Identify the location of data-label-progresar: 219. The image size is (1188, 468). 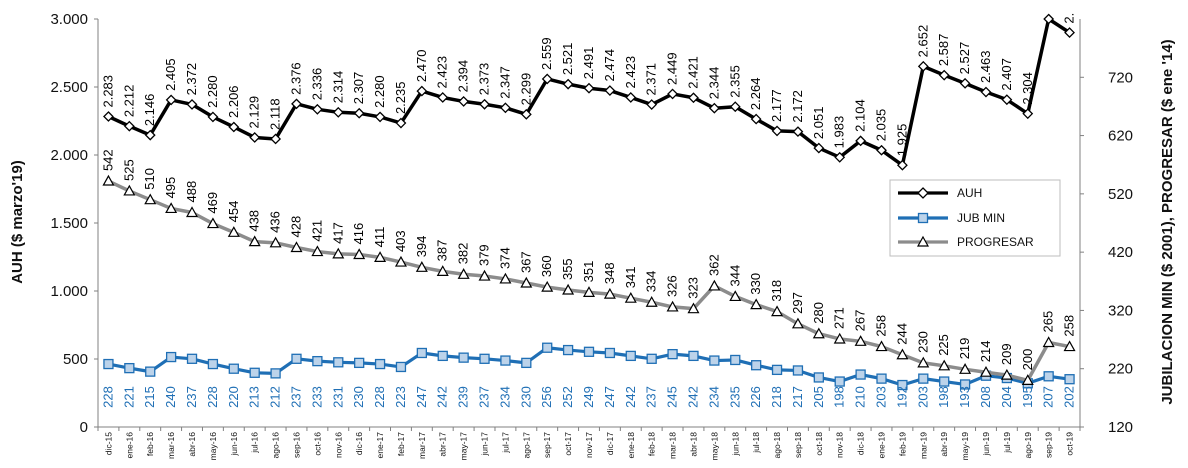
(964, 349).